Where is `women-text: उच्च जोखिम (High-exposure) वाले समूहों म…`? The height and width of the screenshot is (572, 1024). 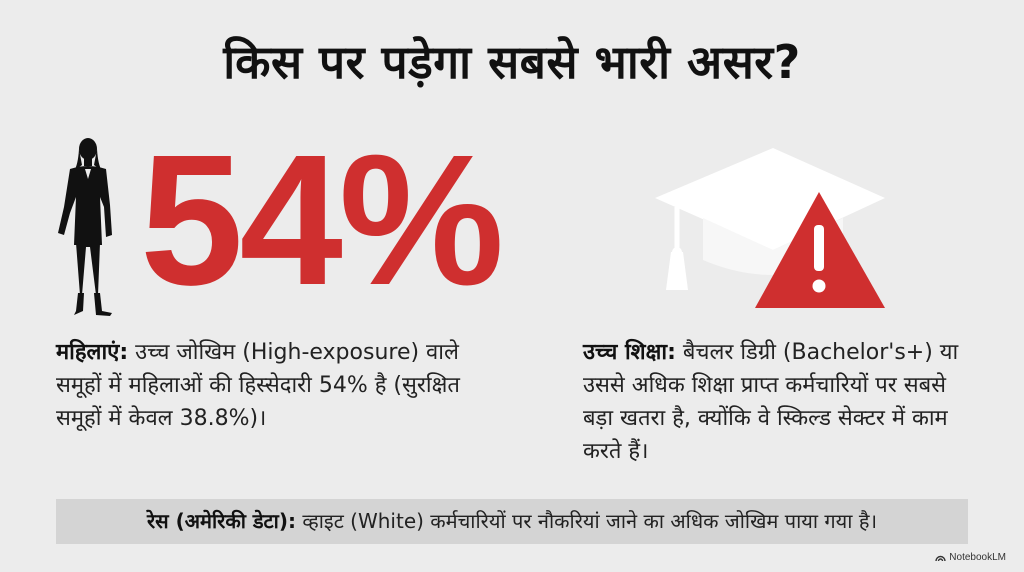 women-text: उच्च जोखिम (High-exposure) वाले समूहों म… is located at coordinates (258, 385).